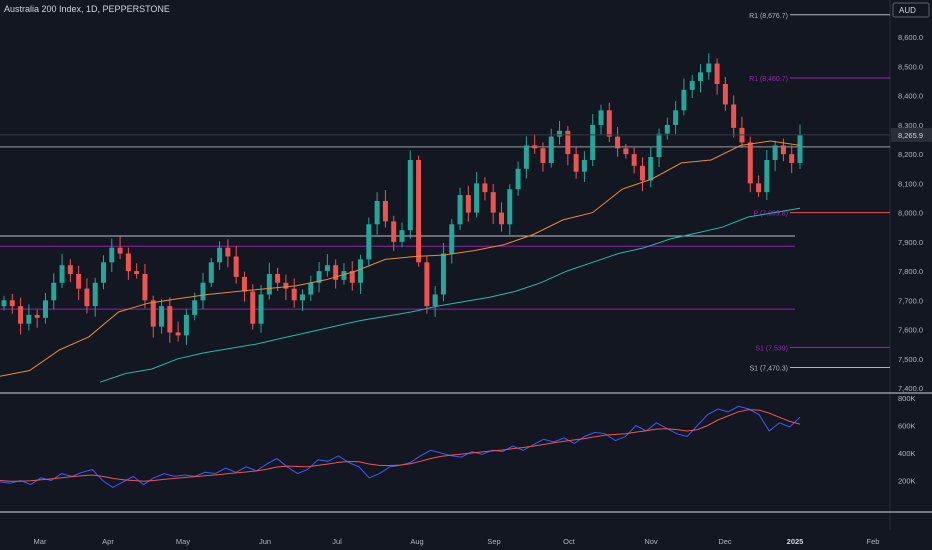 The image size is (932, 550). I want to click on price-tick-label: 7,400.0, so click(910, 388).